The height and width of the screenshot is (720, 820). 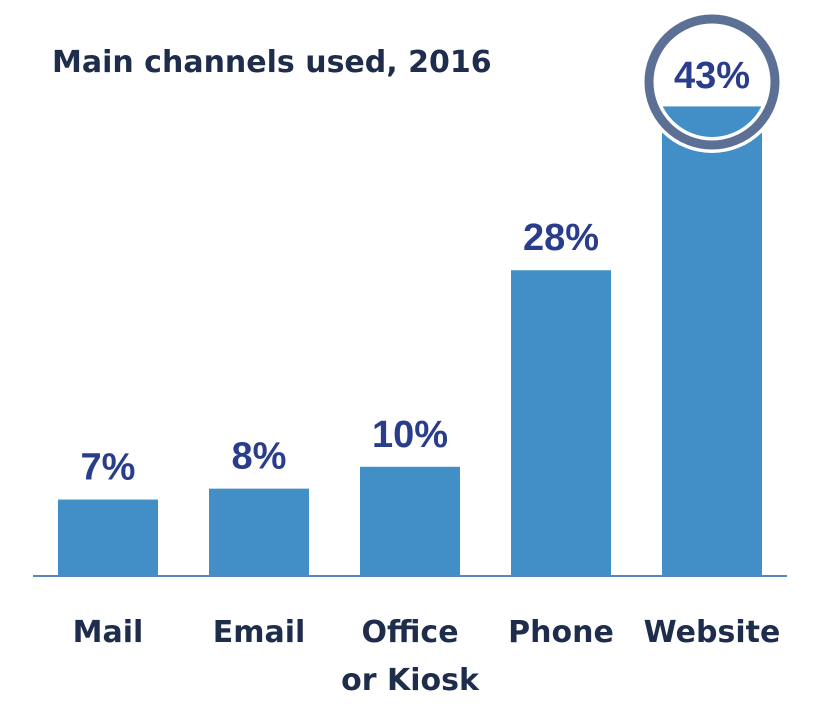 I want to click on highlight-group, so click(x=712, y=82).